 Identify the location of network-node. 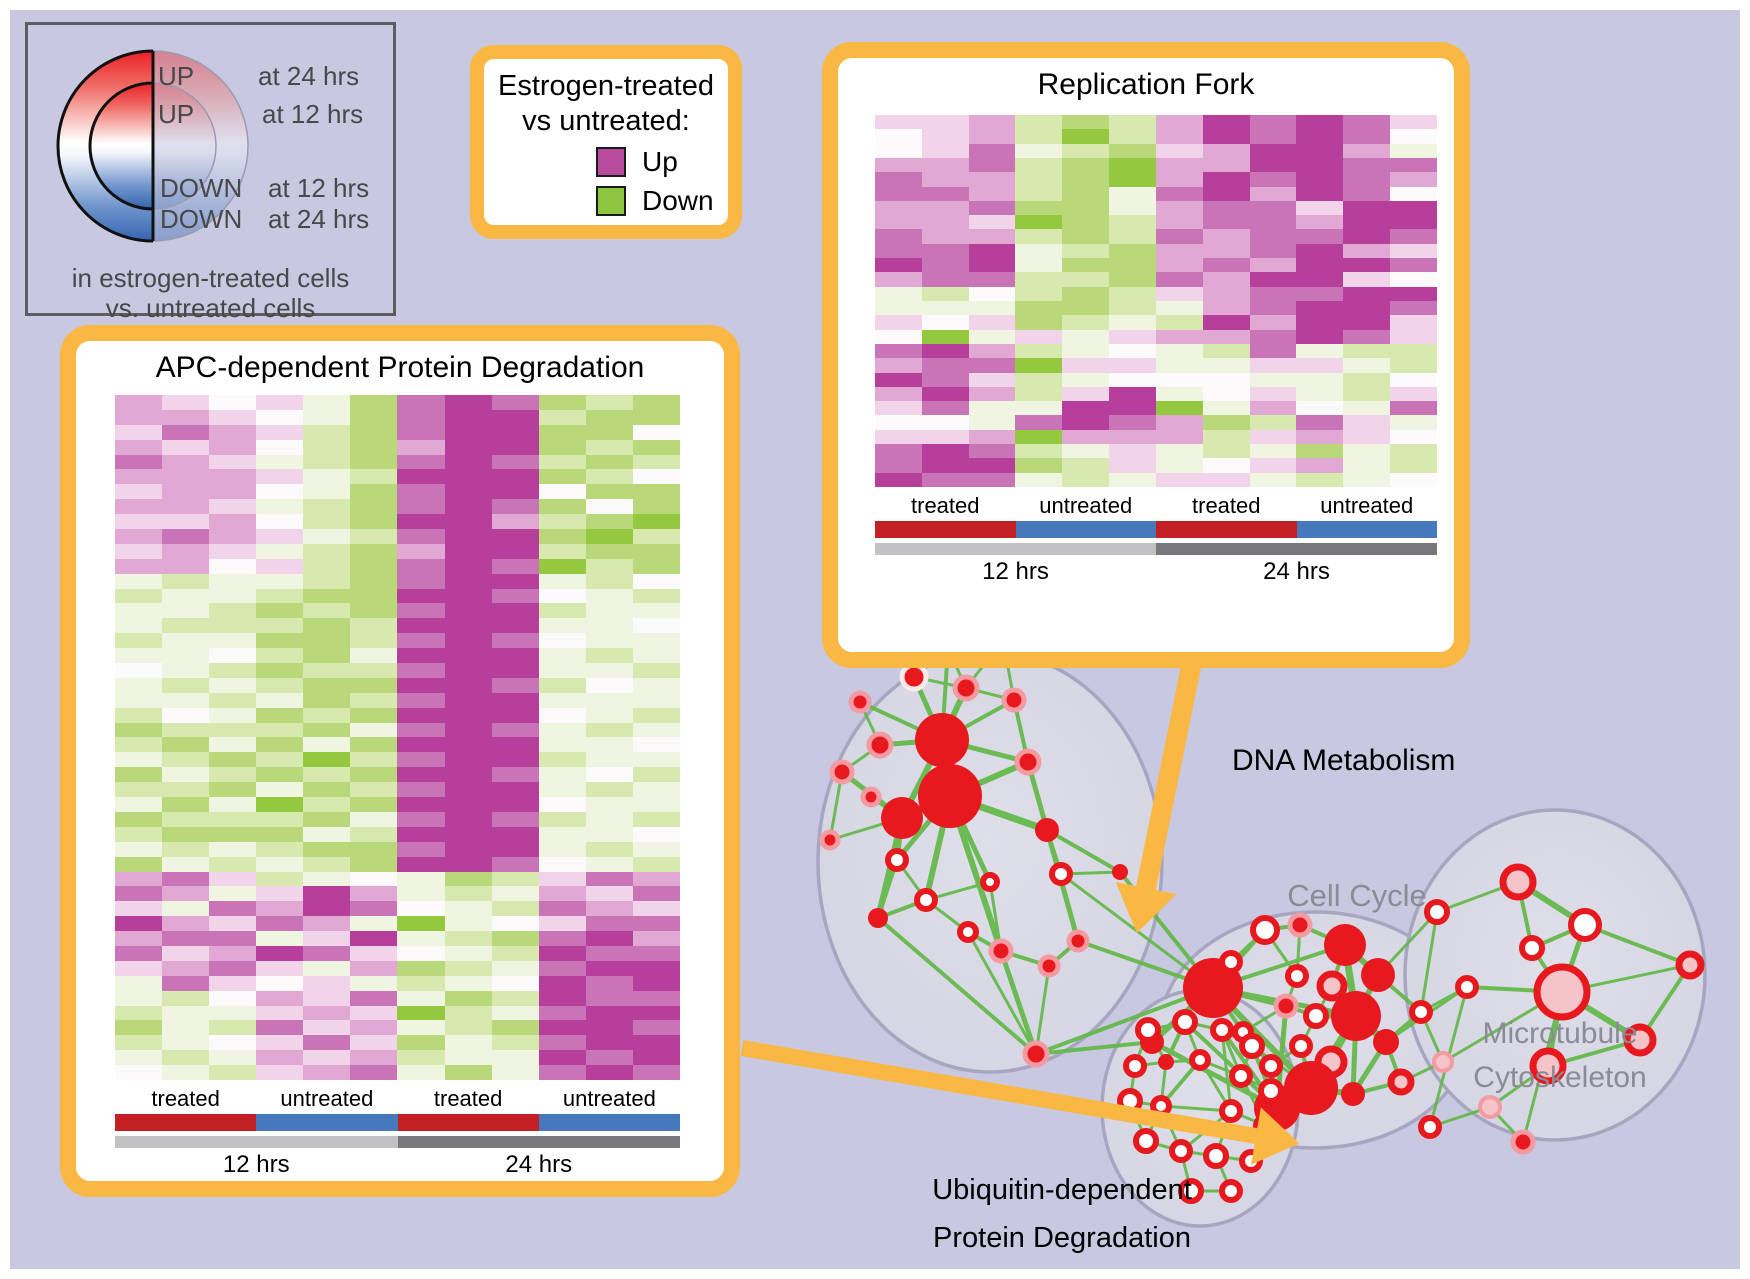
(1231, 1191).